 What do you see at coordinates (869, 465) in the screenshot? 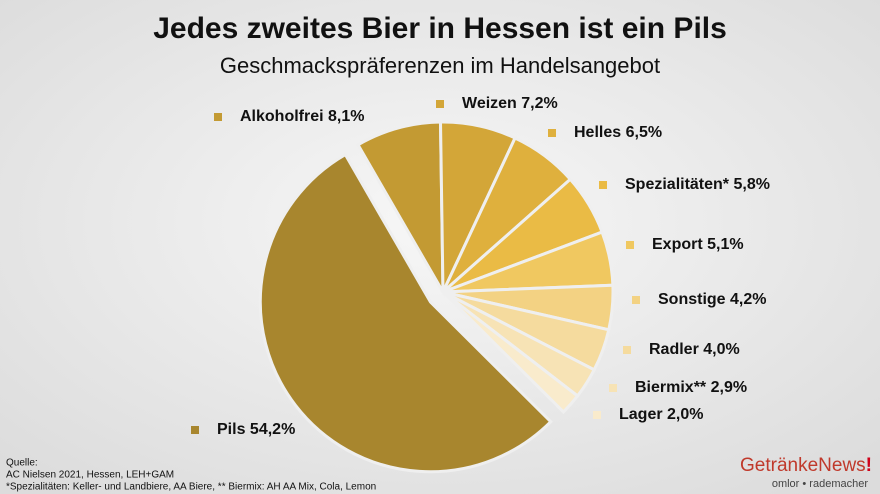
I see `brand-mark: !` at bounding box center [869, 465].